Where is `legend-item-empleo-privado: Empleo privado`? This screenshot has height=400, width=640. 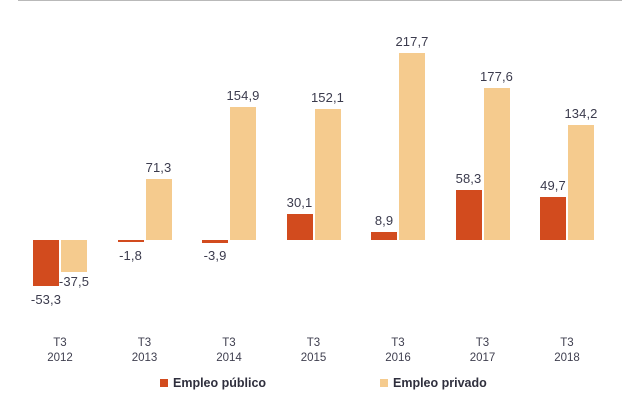
legend-item-empleo-privado: Empleo privado is located at coordinates (433, 383).